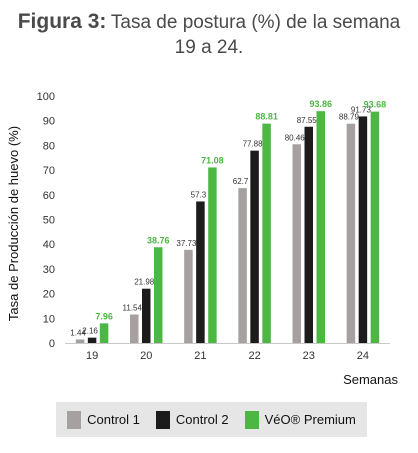  What do you see at coordinates (349, 117) in the screenshot?
I see `data-label: 88.79` at bounding box center [349, 117].